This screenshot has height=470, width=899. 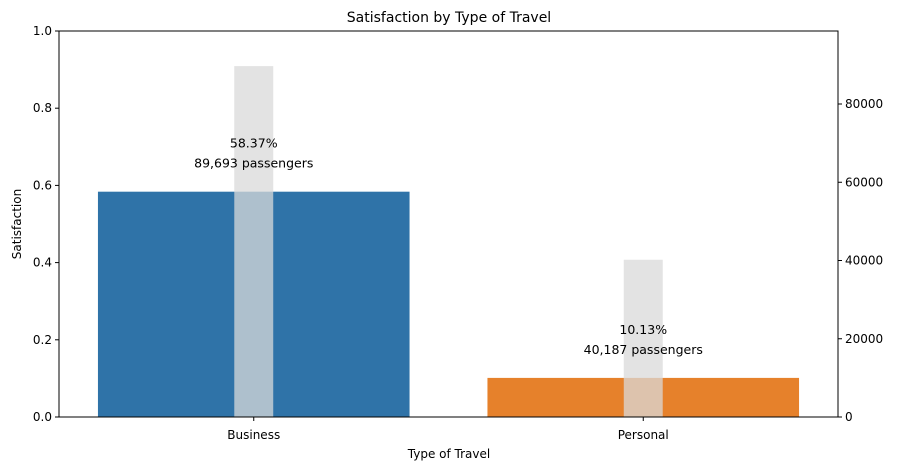 I want to click on count-label-business: 89,693 passengers, so click(x=253, y=163).